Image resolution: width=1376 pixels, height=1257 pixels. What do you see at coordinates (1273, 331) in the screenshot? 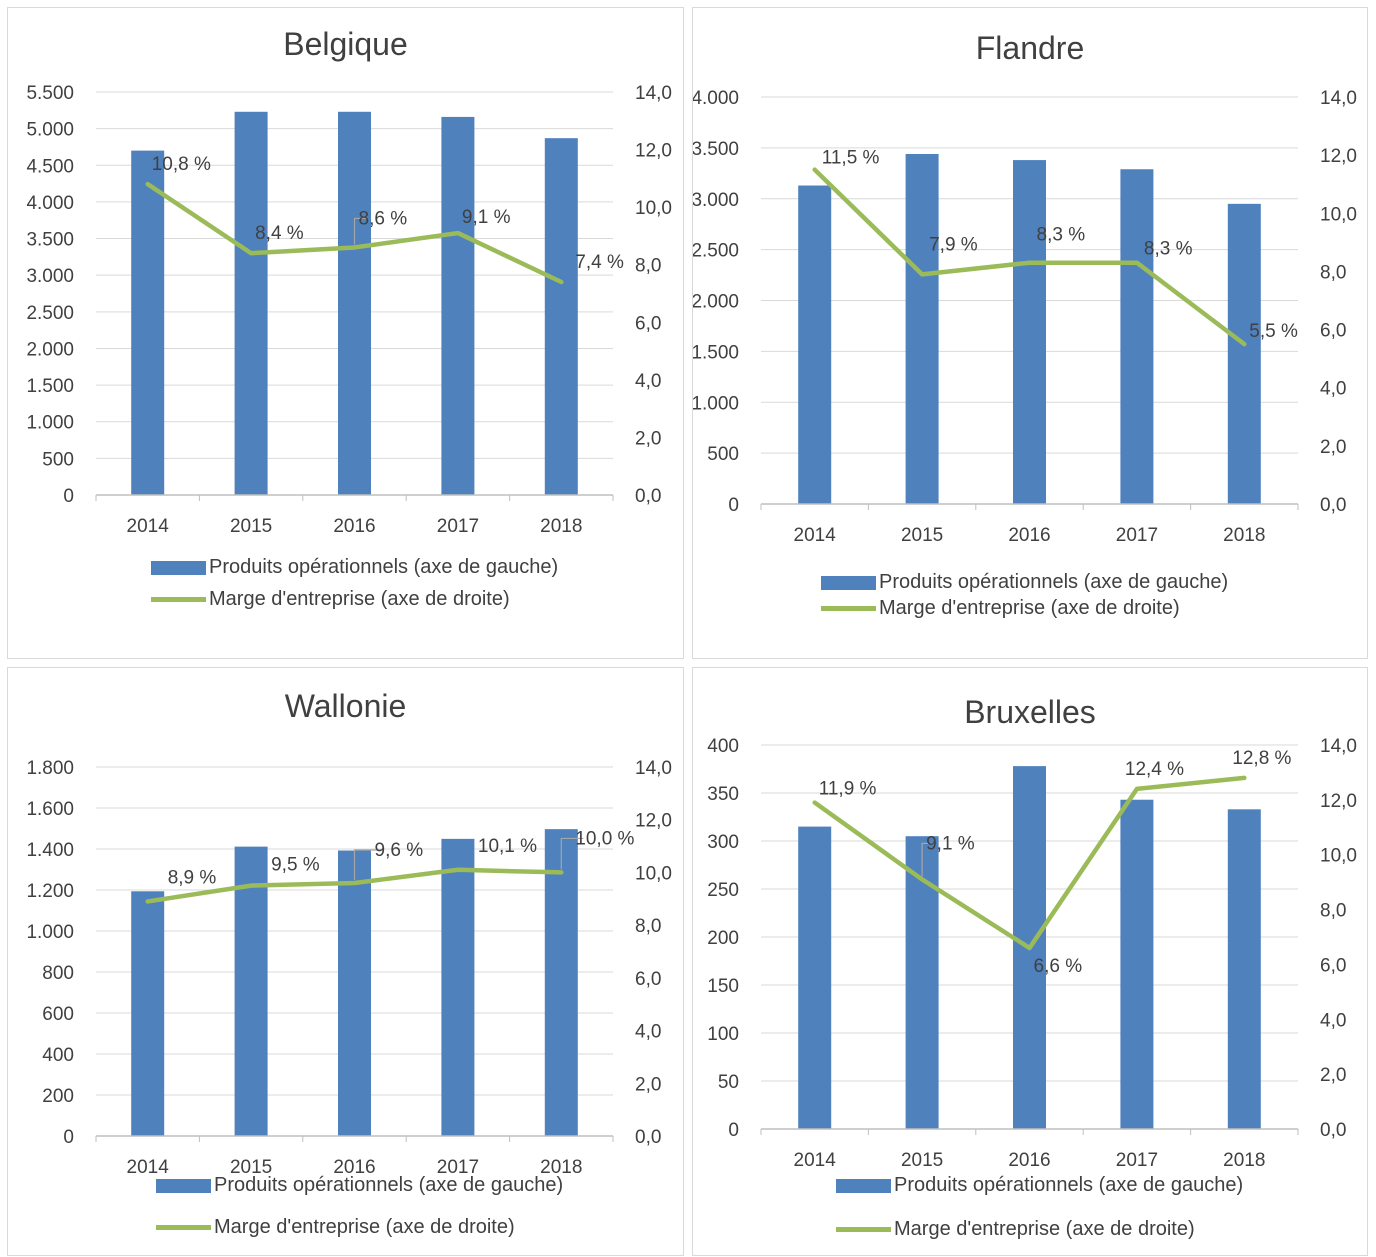
I see `data-label: 5,5 %` at bounding box center [1273, 331].